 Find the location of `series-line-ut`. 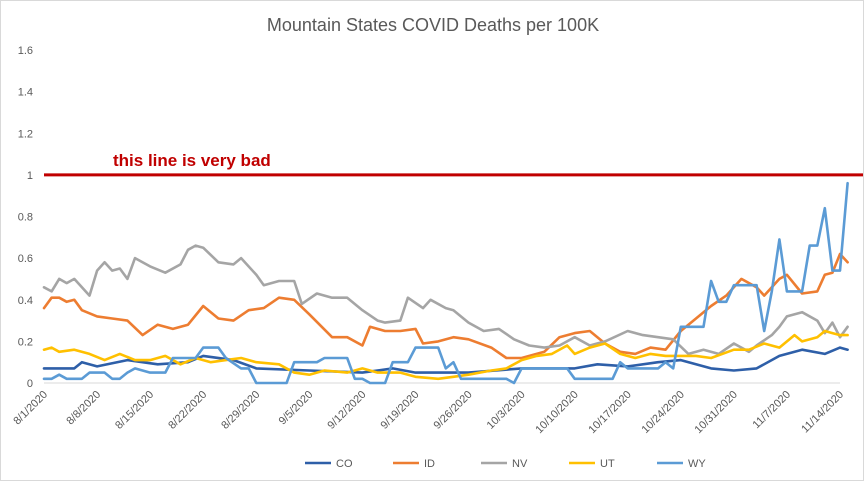

series-line-ut is located at coordinates (445, 355).